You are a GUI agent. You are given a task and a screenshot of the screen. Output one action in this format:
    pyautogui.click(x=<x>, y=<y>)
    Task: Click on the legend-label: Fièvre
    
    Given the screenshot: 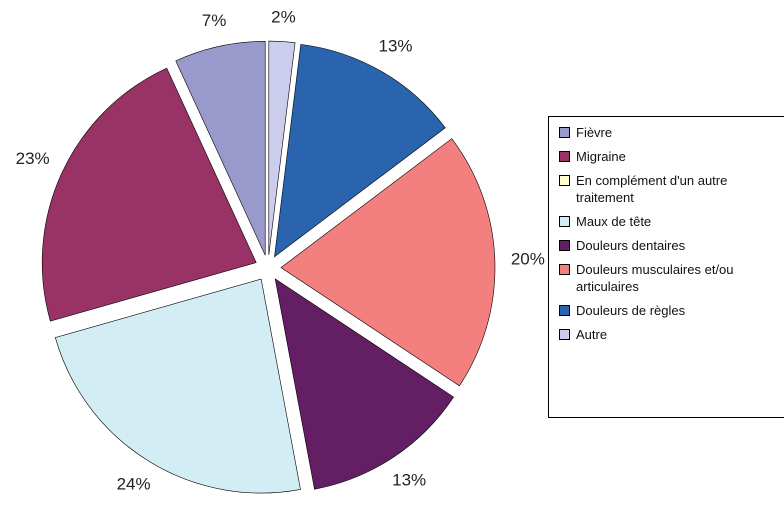 What is the action you would take?
    pyautogui.click(x=594, y=132)
    